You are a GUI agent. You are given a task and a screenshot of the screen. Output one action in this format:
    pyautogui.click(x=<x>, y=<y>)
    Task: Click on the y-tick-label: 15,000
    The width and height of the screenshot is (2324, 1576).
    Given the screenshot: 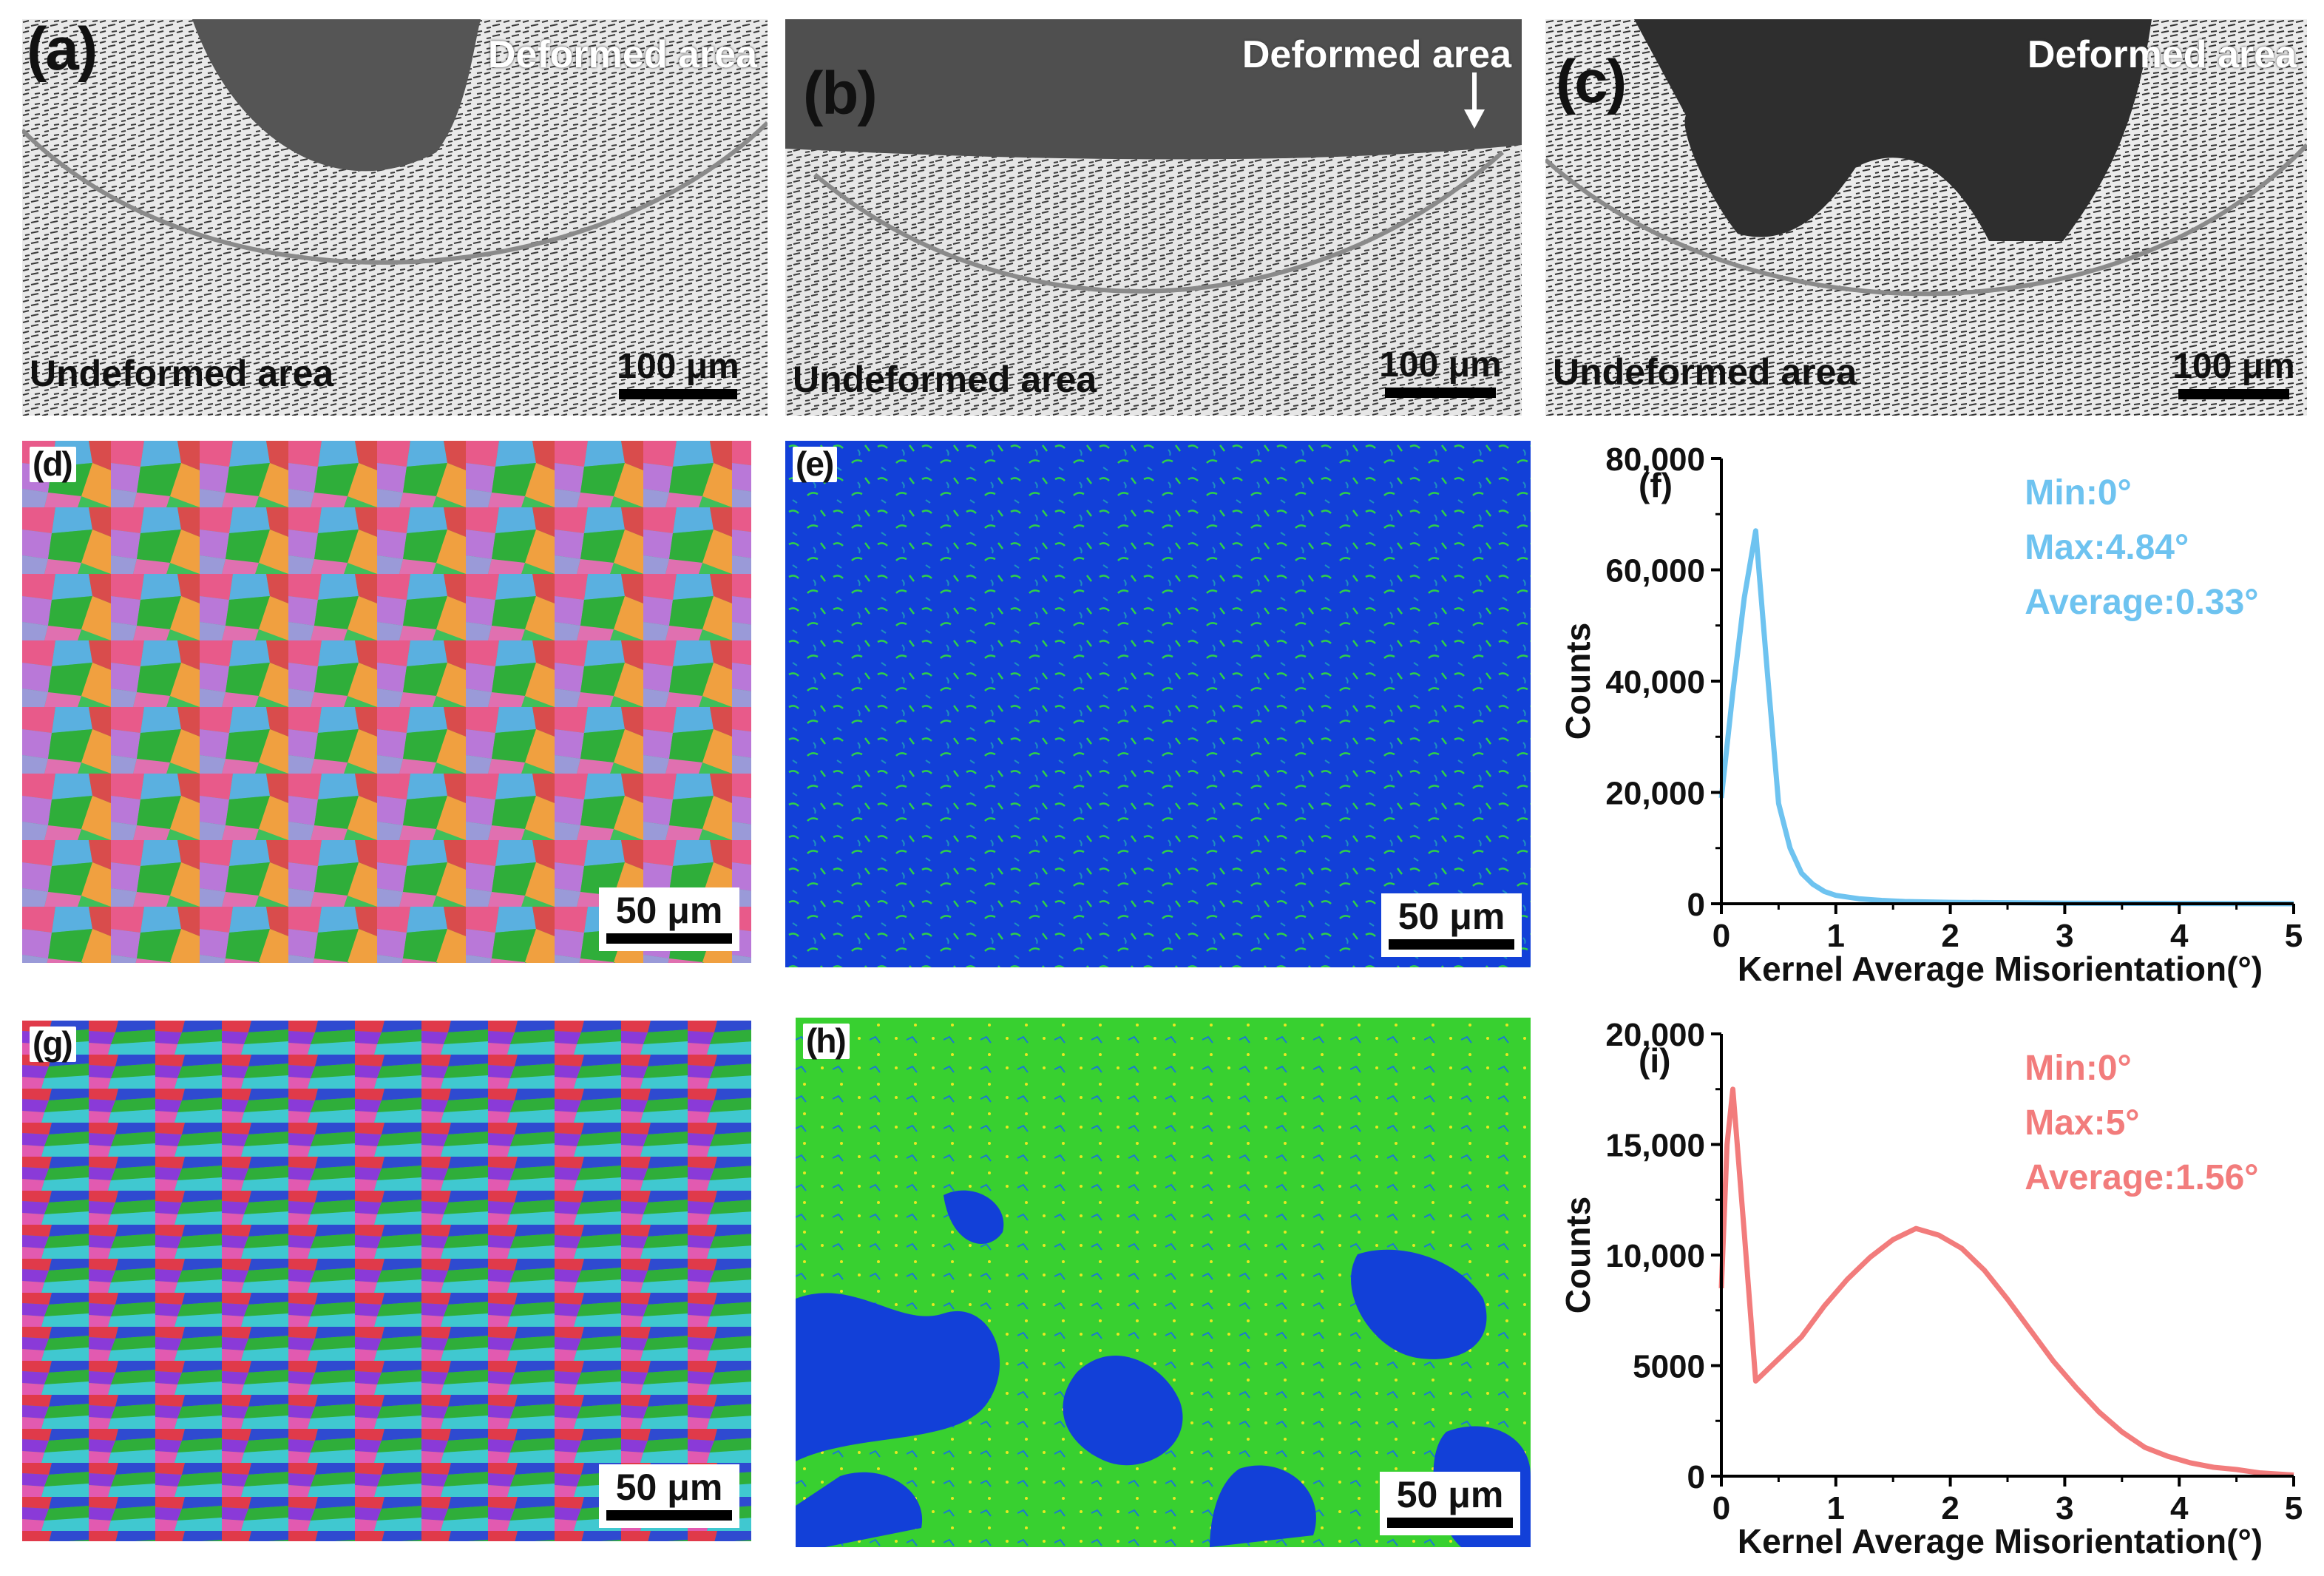 What is the action you would take?
    pyautogui.click(x=1655, y=1146)
    